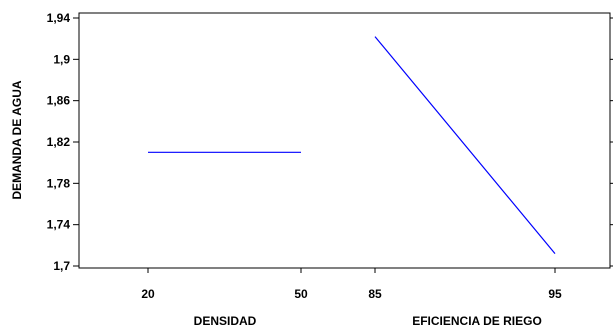  I want to click on x-tick-label: 85, so click(375, 294).